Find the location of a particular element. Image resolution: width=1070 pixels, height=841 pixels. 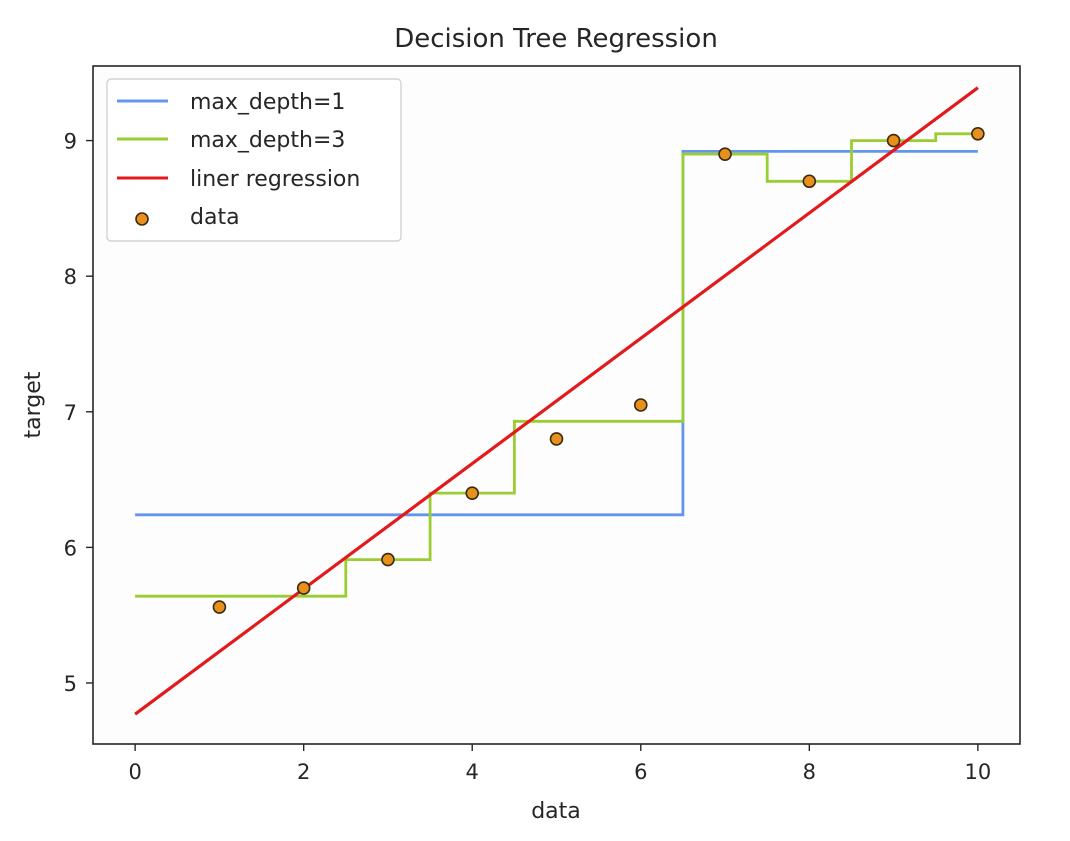

x-axis: 0 2 4 6 8 10 is located at coordinates (559, 764).